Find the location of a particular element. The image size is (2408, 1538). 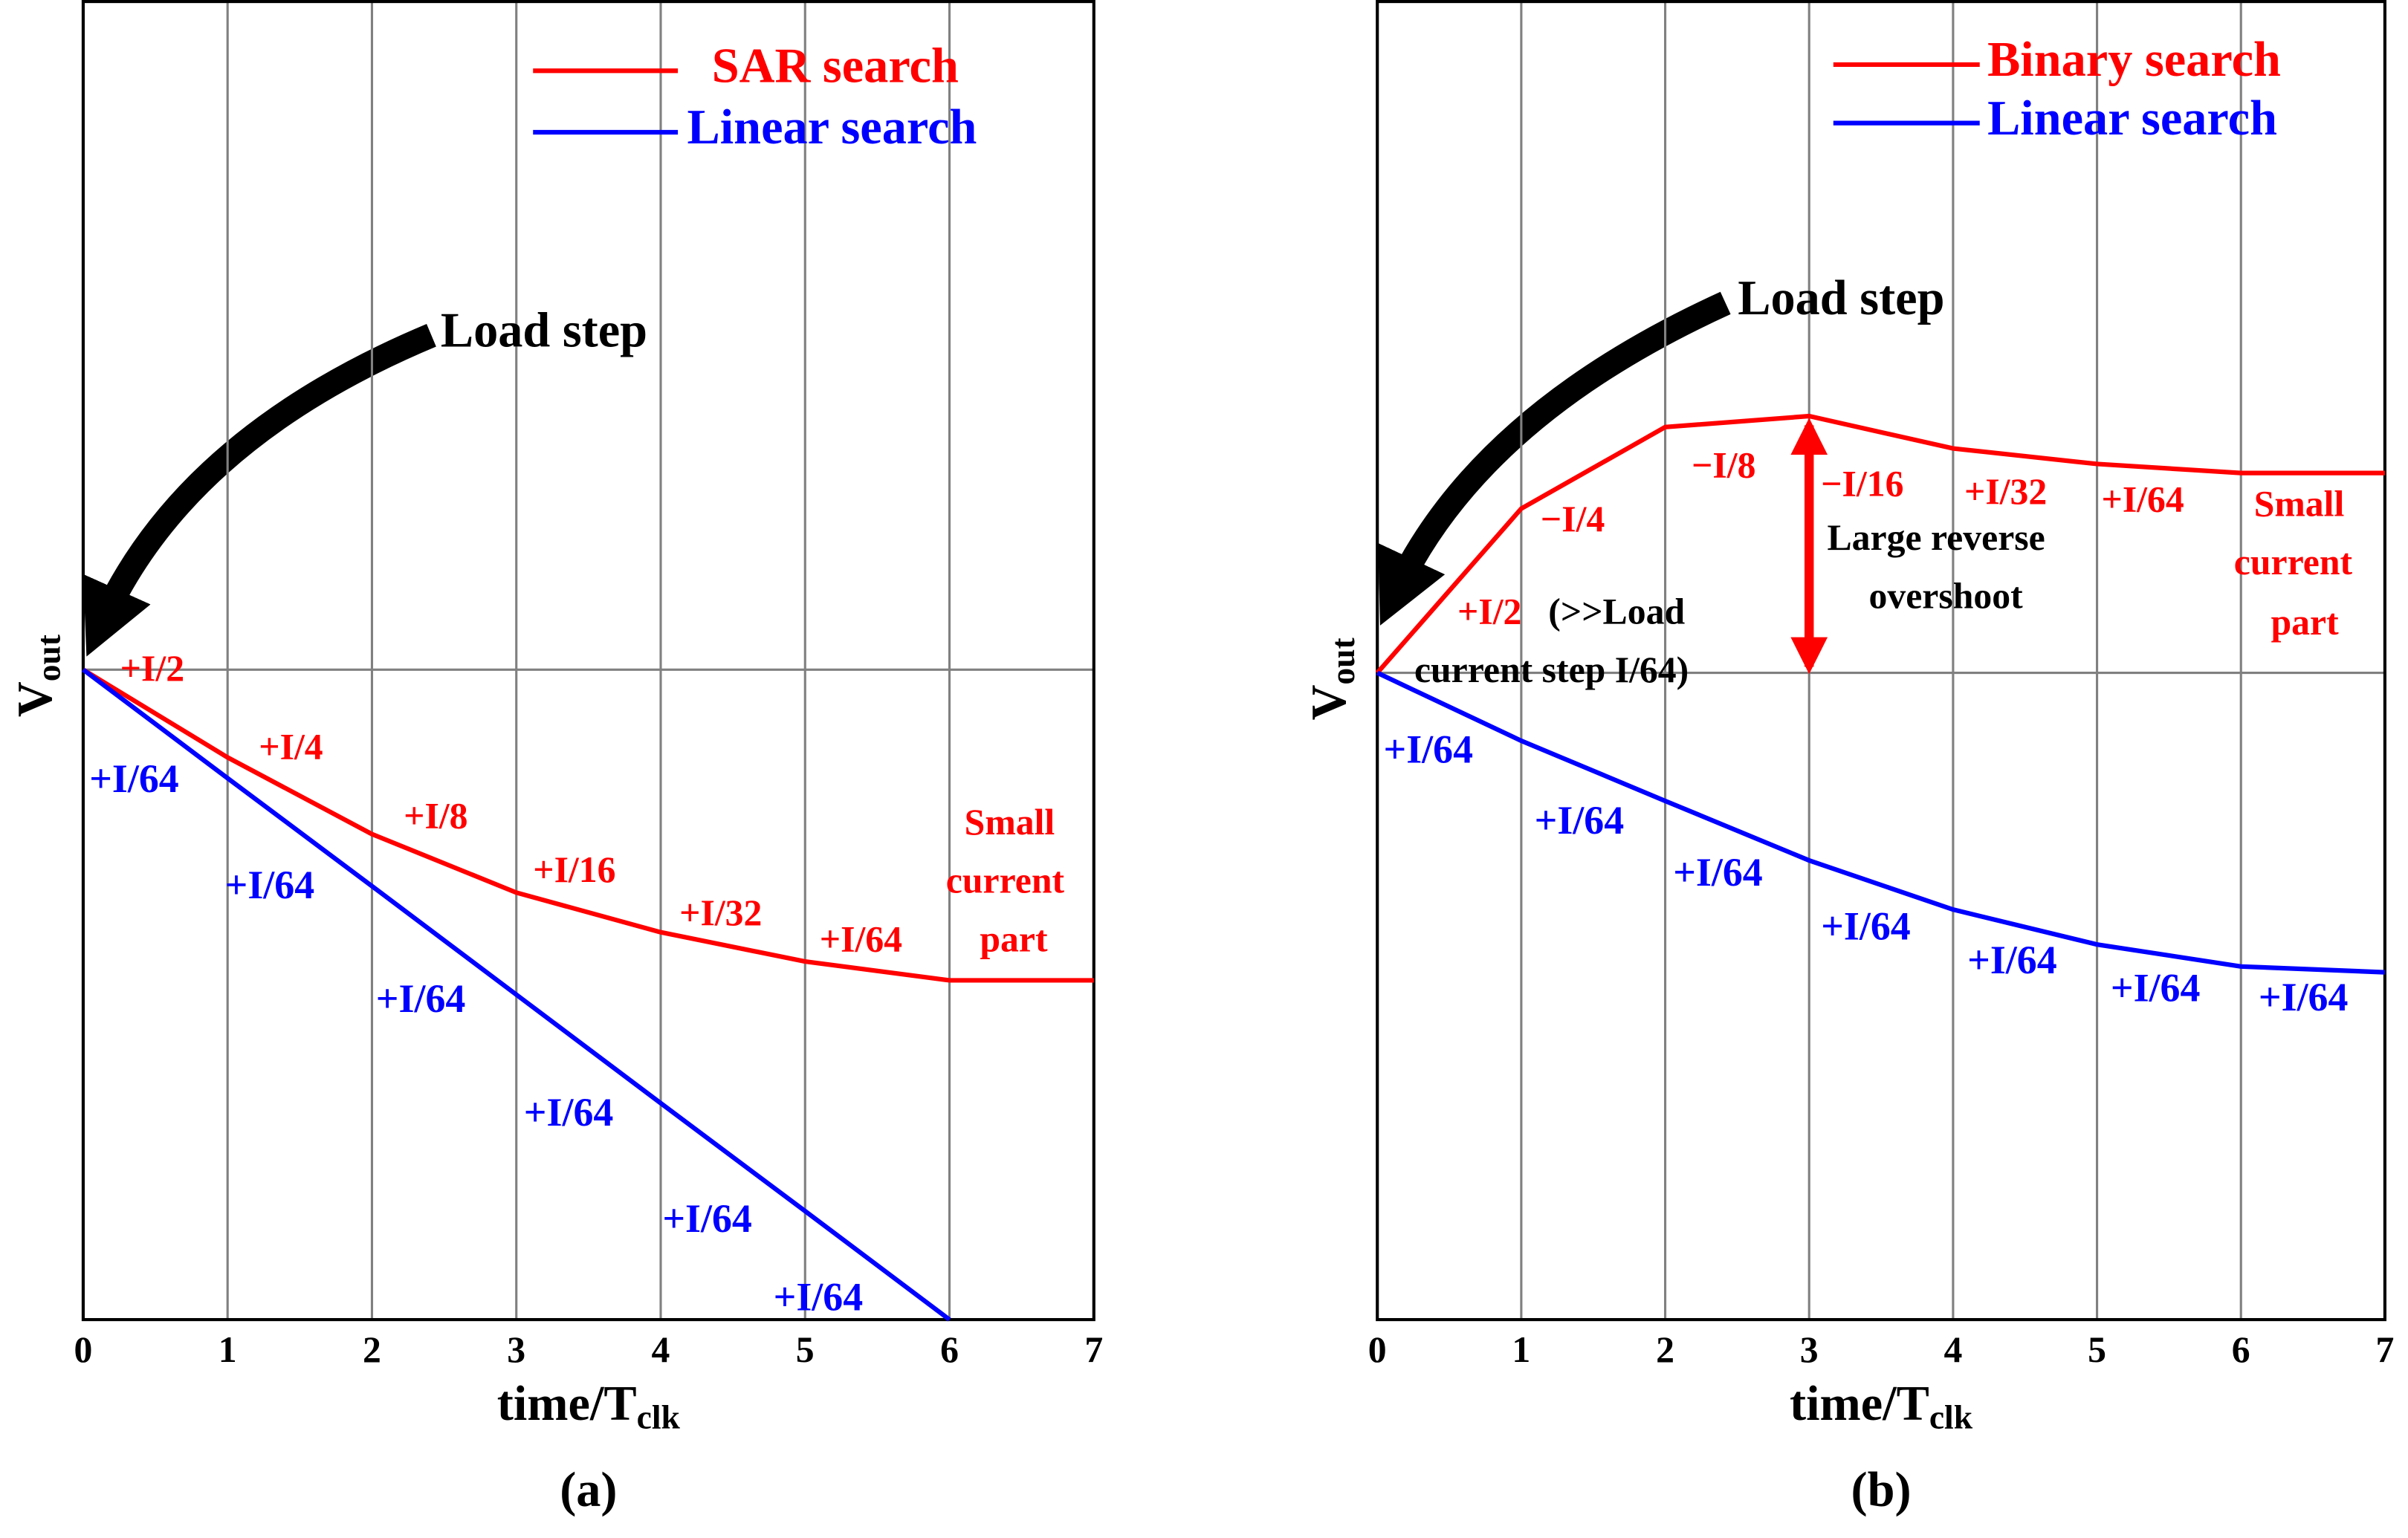

annotation: −I/8 is located at coordinates (1724, 465).